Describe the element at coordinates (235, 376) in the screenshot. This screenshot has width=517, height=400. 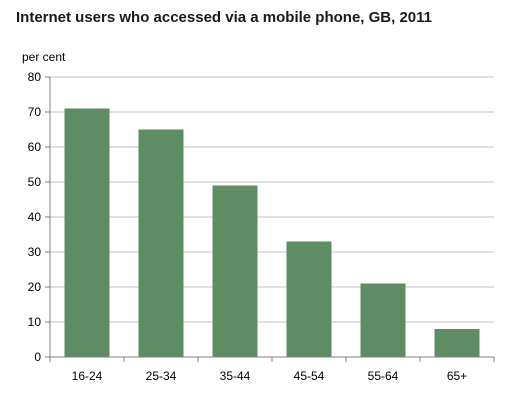
I see `x-tick-label: 35-44` at that location.